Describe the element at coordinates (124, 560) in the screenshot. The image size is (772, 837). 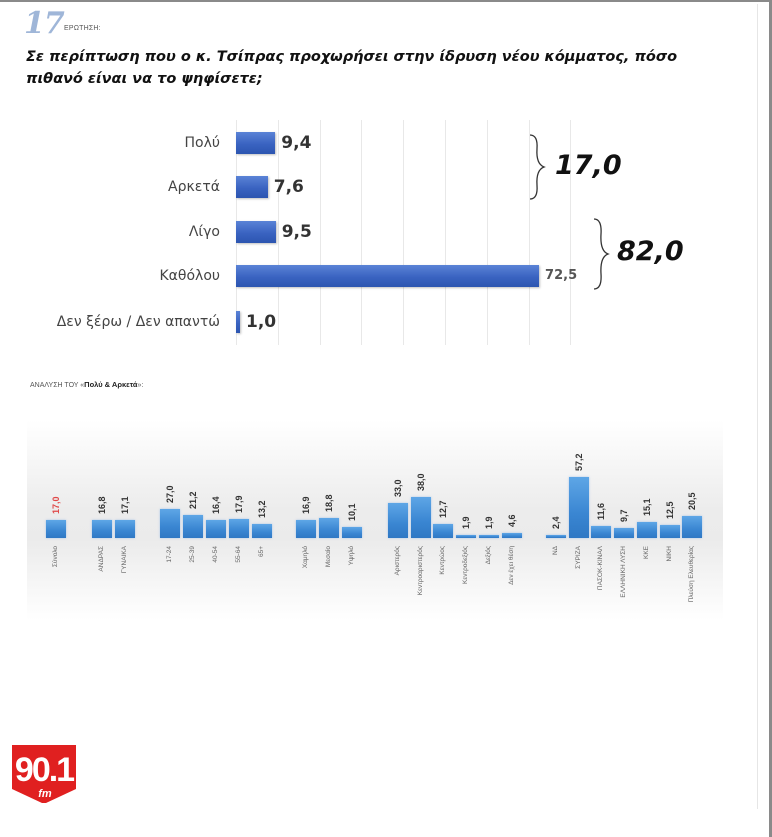
I see `category-label: ΓΥΝΑΙΚΑ` at that location.